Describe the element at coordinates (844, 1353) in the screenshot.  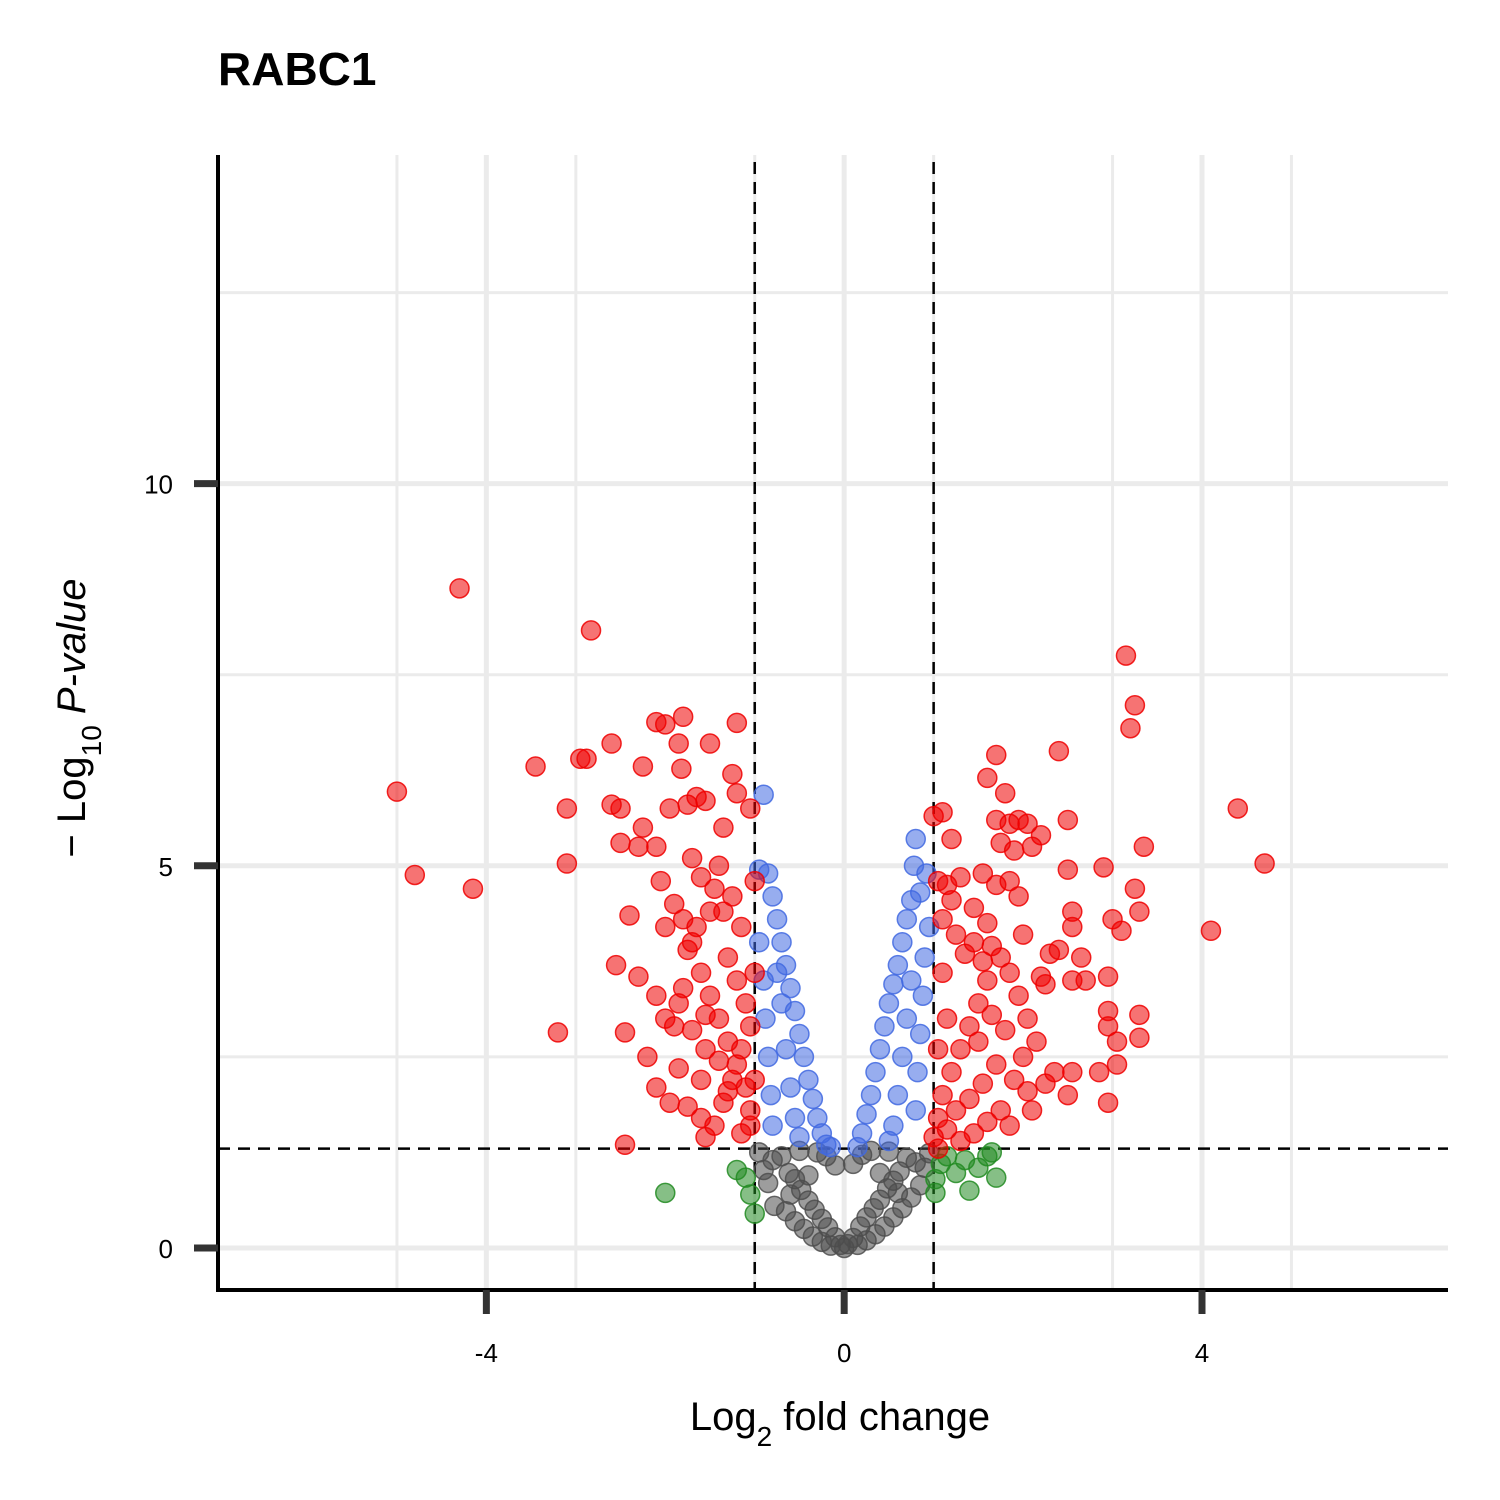
I see `x-tick-label: 0` at that location.